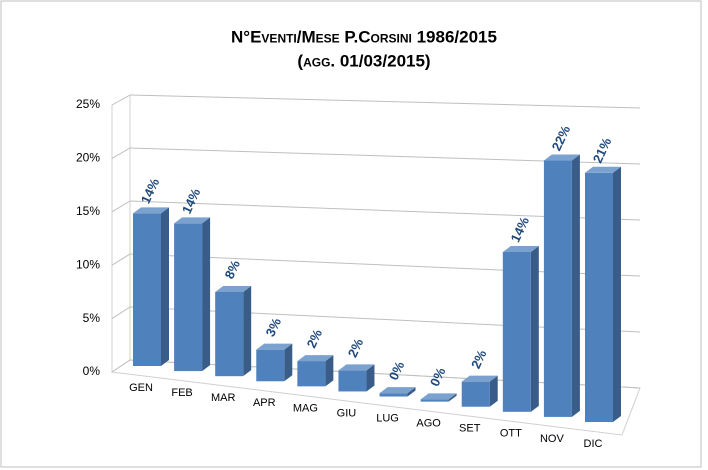 Image resolution: width=708 pixels, height=470 pixels. Describe the element at coordinates (92, 371) in the screenshot. I see `y-tick-label: 0%` at that location.